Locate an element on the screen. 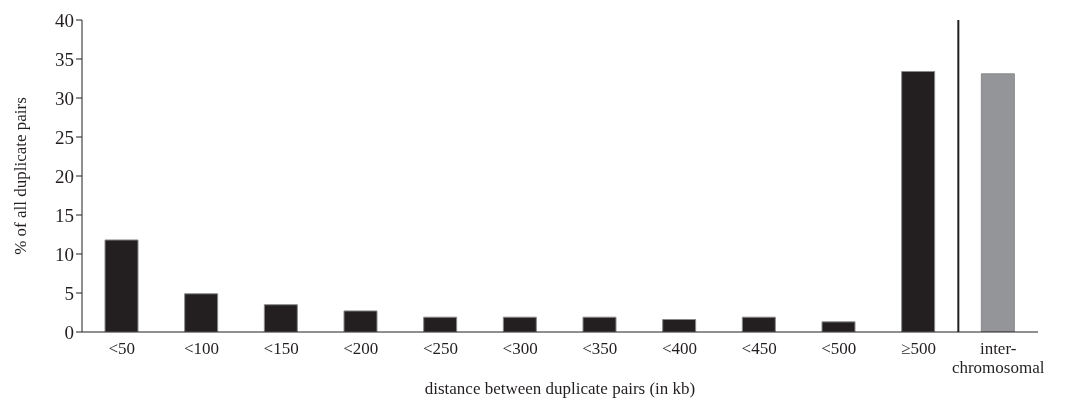 The height and width of the screenshot is (410, 1082). x-axis-title: distance between duplicate pairs (in kb) is located at coordinates (560, 388).